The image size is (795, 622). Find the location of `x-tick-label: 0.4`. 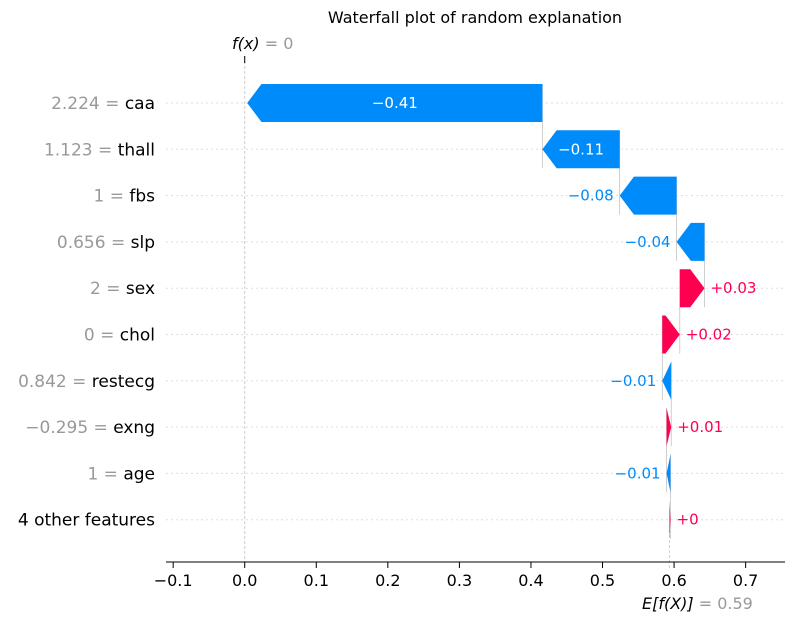

x-tick-label: 0.4 is located at coordinates (530, 580).